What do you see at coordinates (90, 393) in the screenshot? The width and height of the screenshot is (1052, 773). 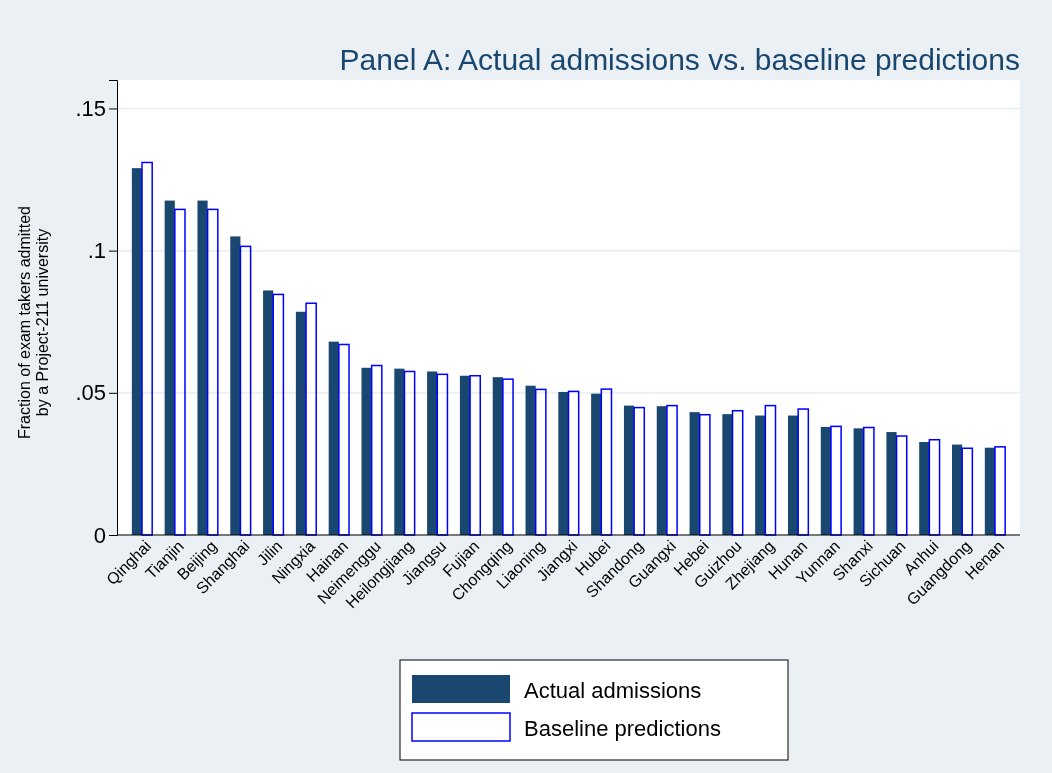 I see `y-tick-label: .05` at bounding box center [90, 393].